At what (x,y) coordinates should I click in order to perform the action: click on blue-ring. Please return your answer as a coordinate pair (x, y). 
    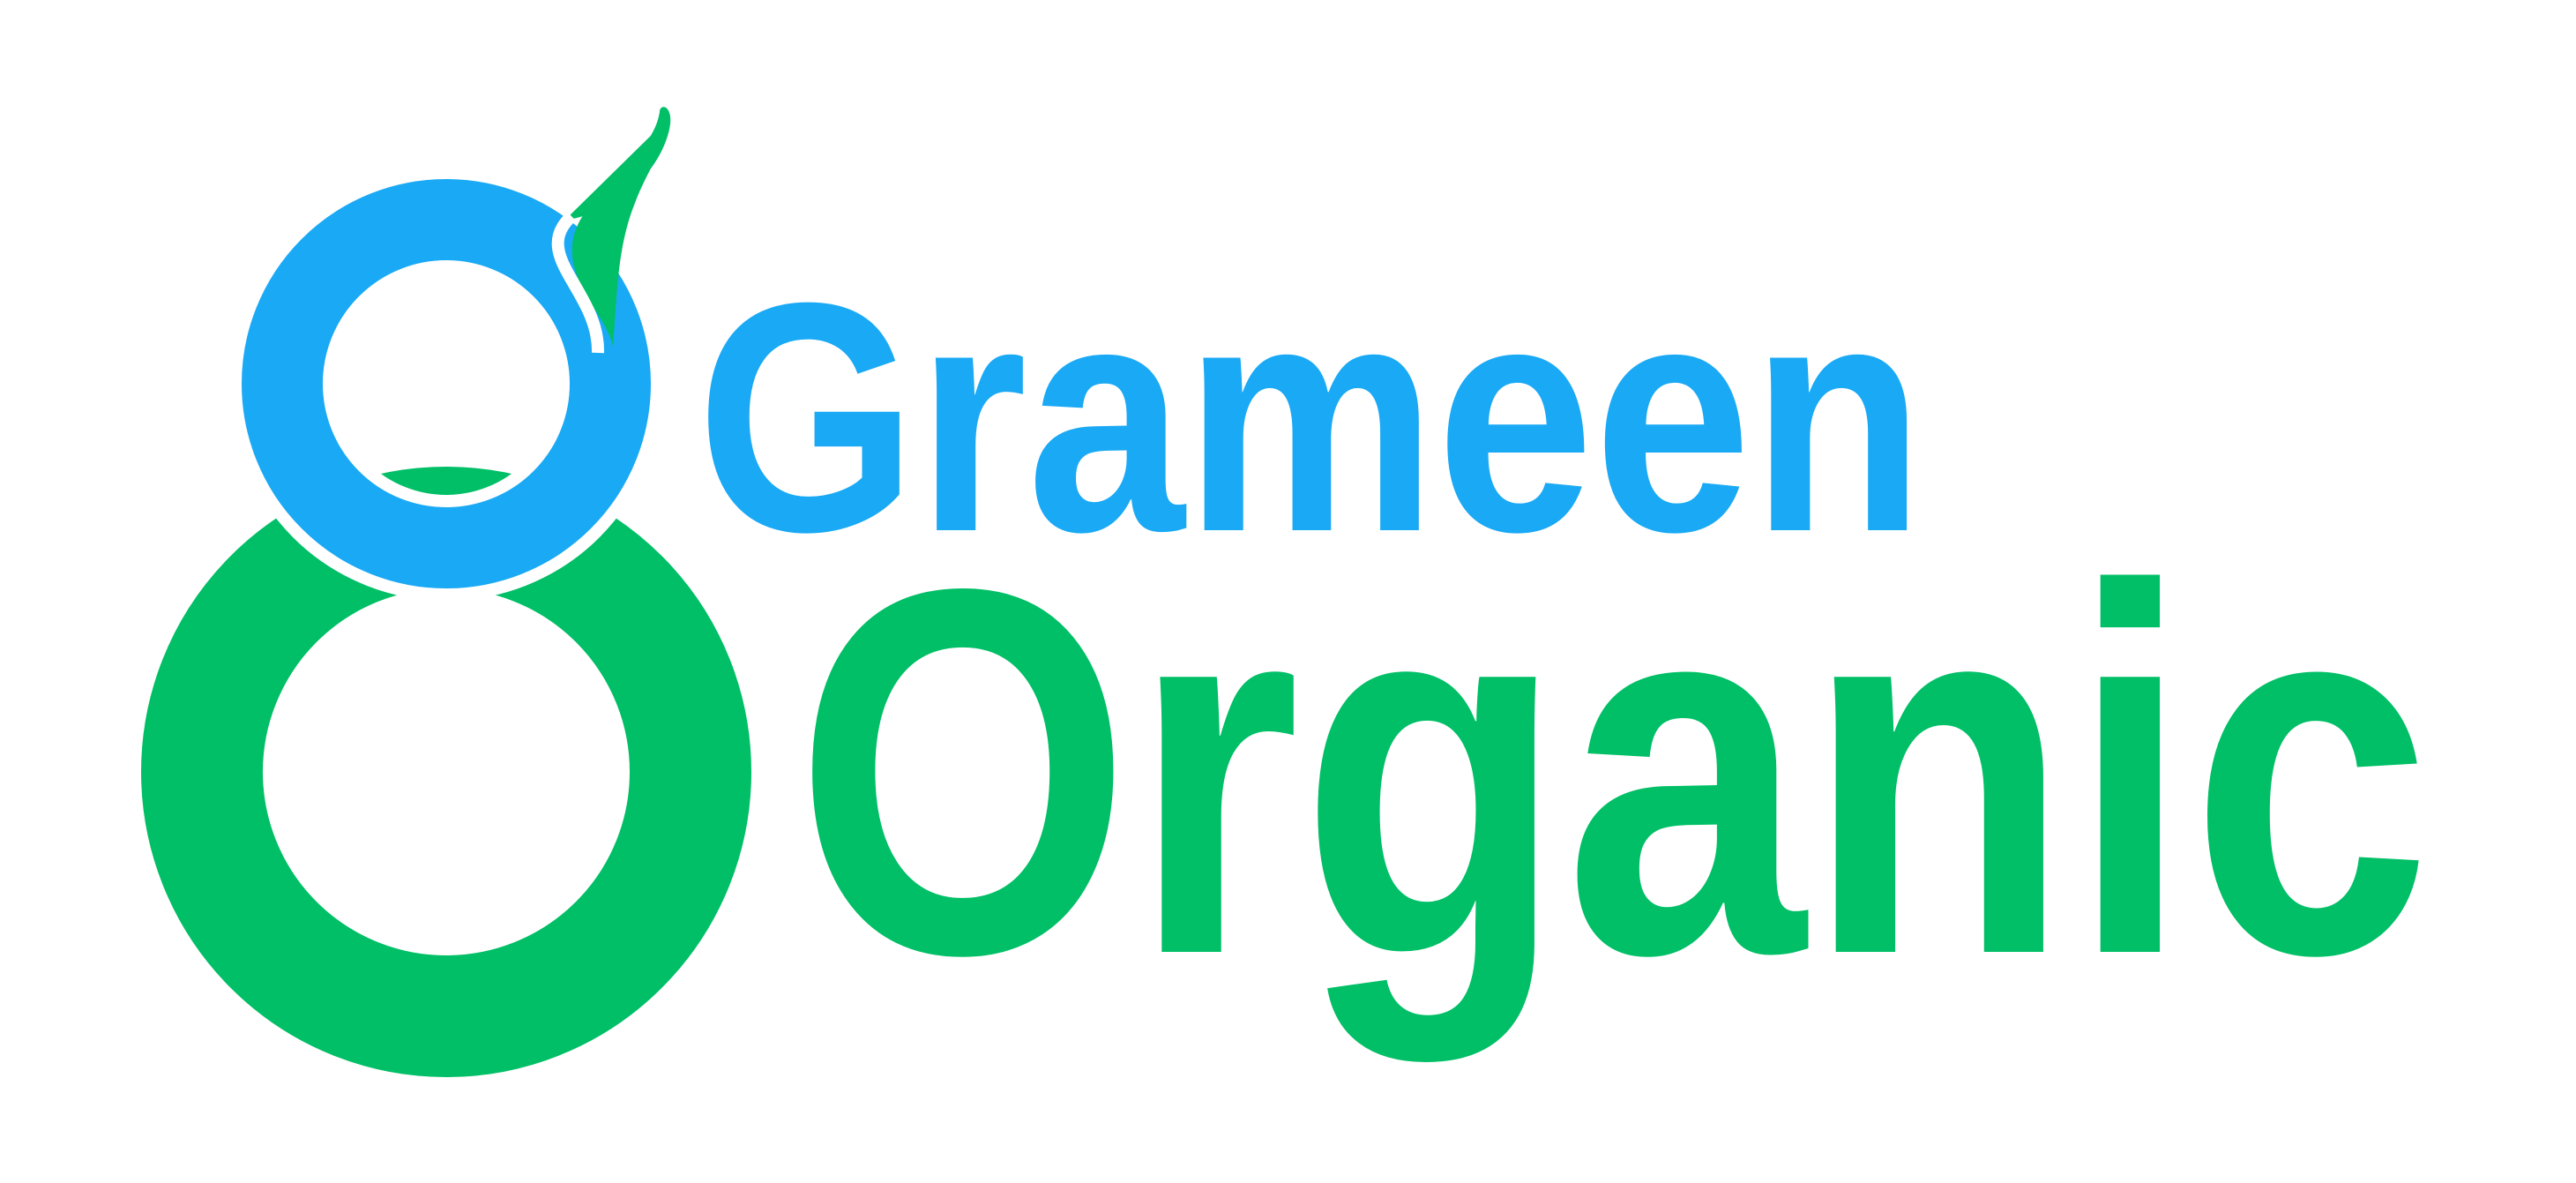
    Looking at the image, I should click on (446, 383).